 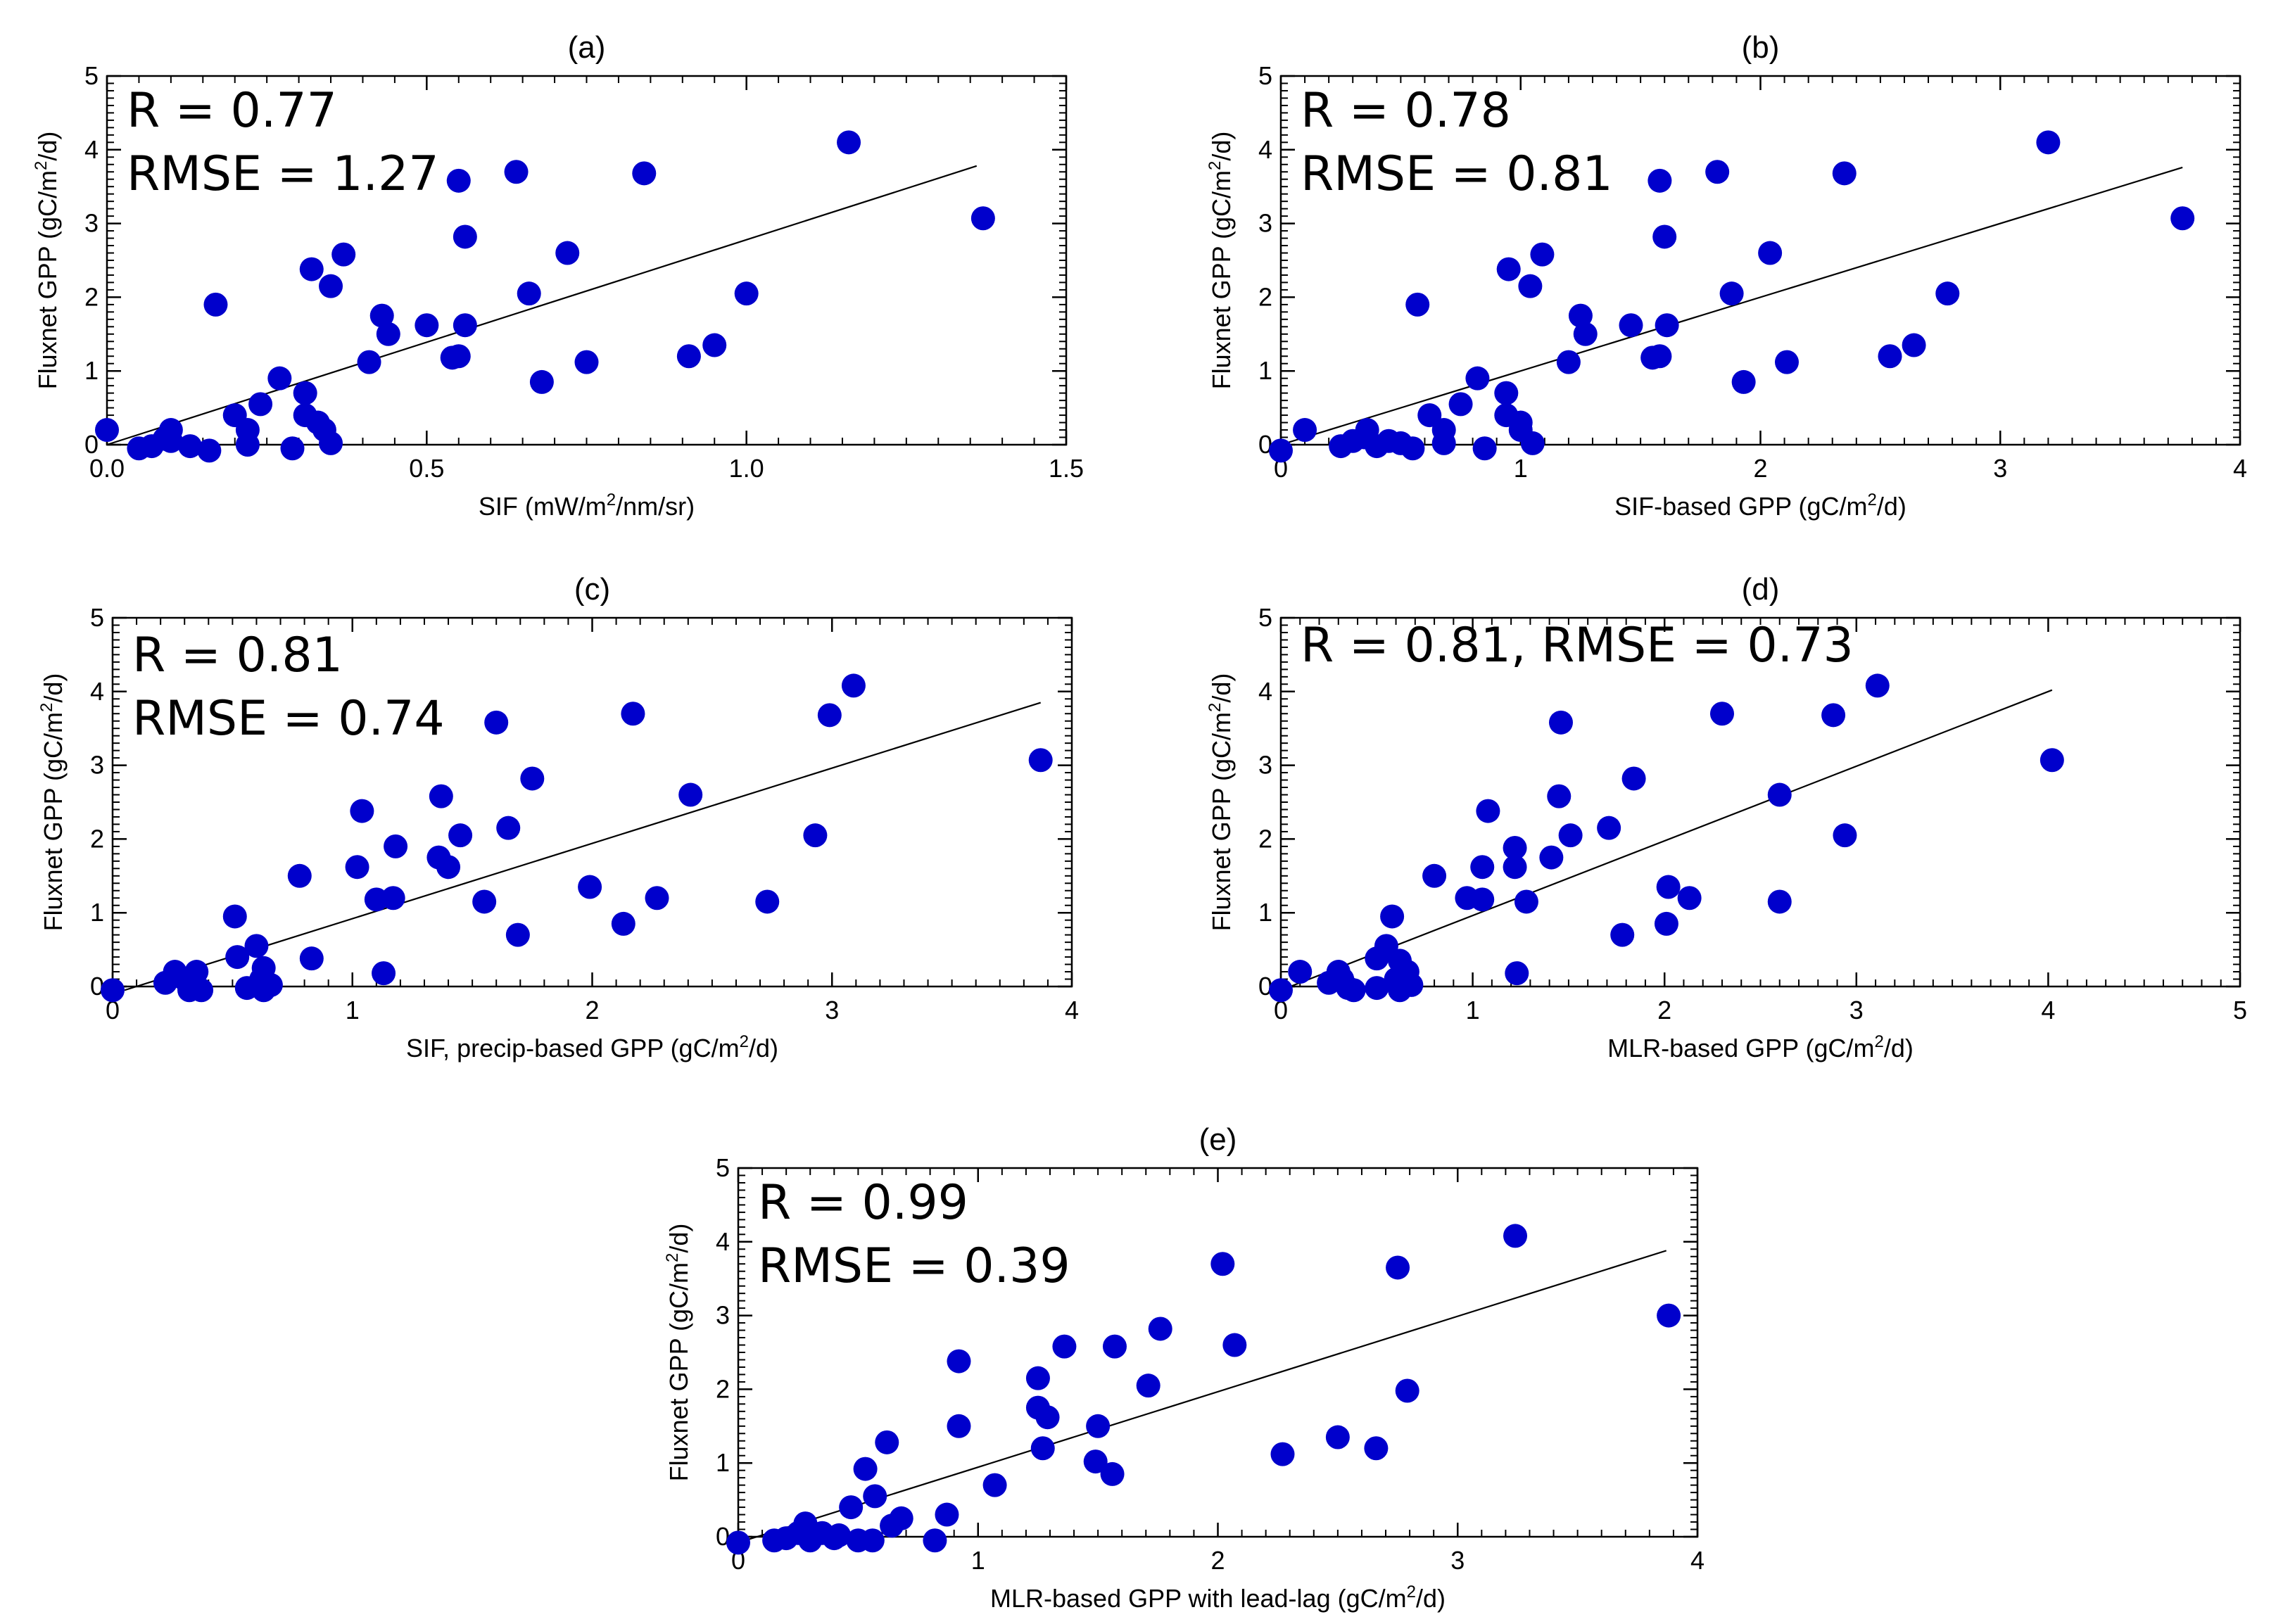 I want to click on x-tick-label: 1, so click(x=1473, y=1010).